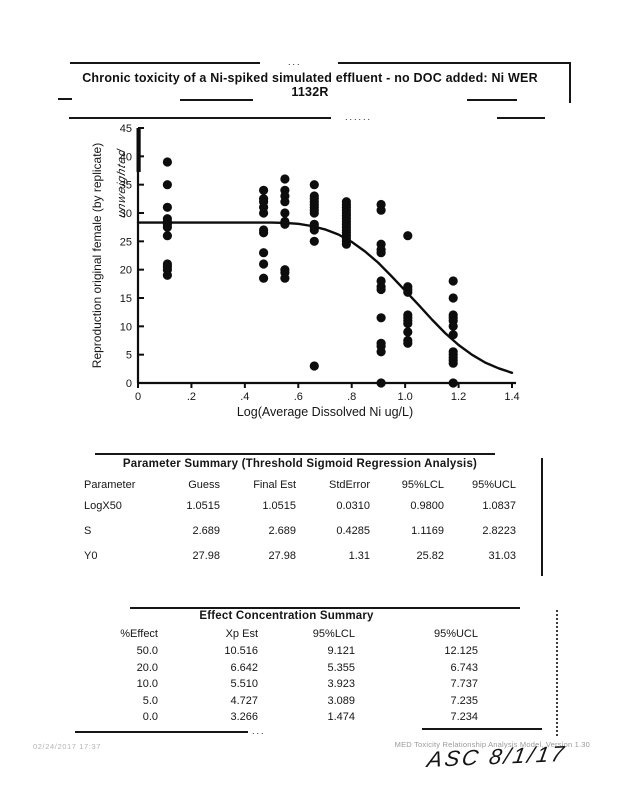 Image resolution: width=618 pixels, height=800 pixels. I want to click on scan-edge-line, so click(542, 517).